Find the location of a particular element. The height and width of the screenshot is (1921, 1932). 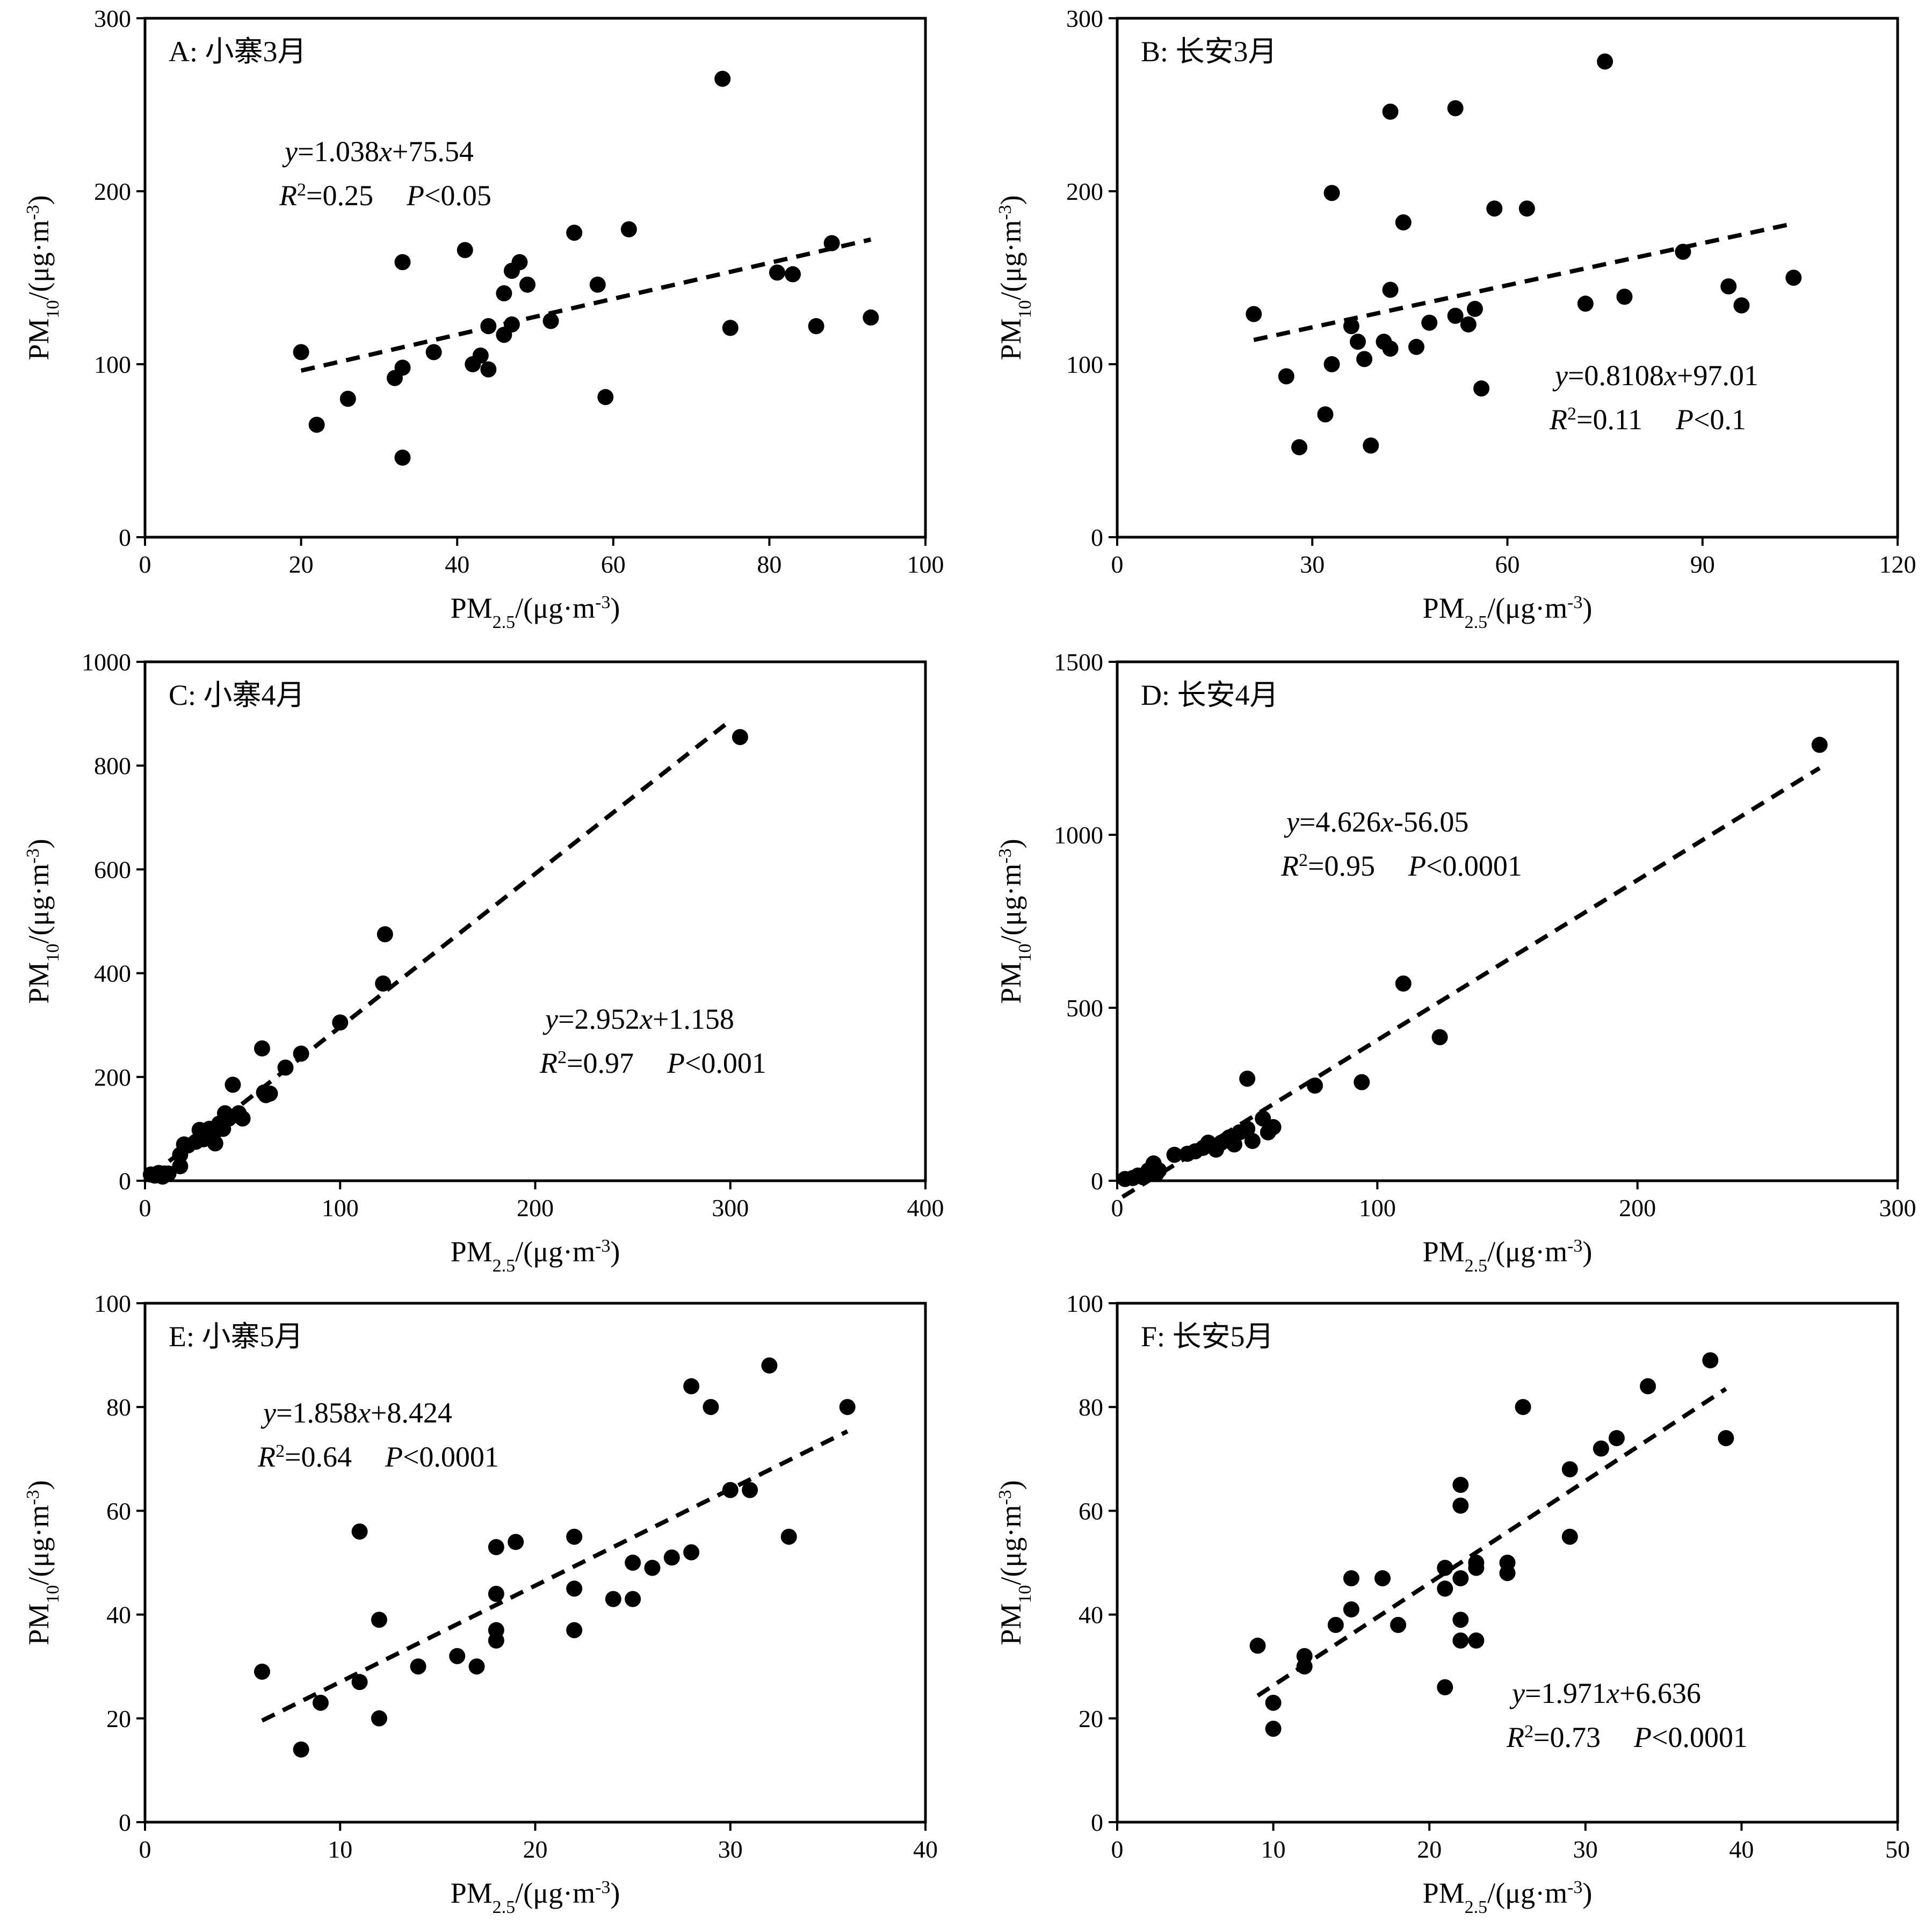

x-tick-label-c: 200 is located at coordinates (535, 1208).